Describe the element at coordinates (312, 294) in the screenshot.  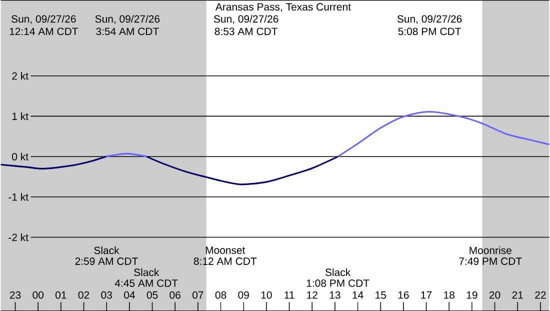
I see `x-tick-label: 12` at that location.